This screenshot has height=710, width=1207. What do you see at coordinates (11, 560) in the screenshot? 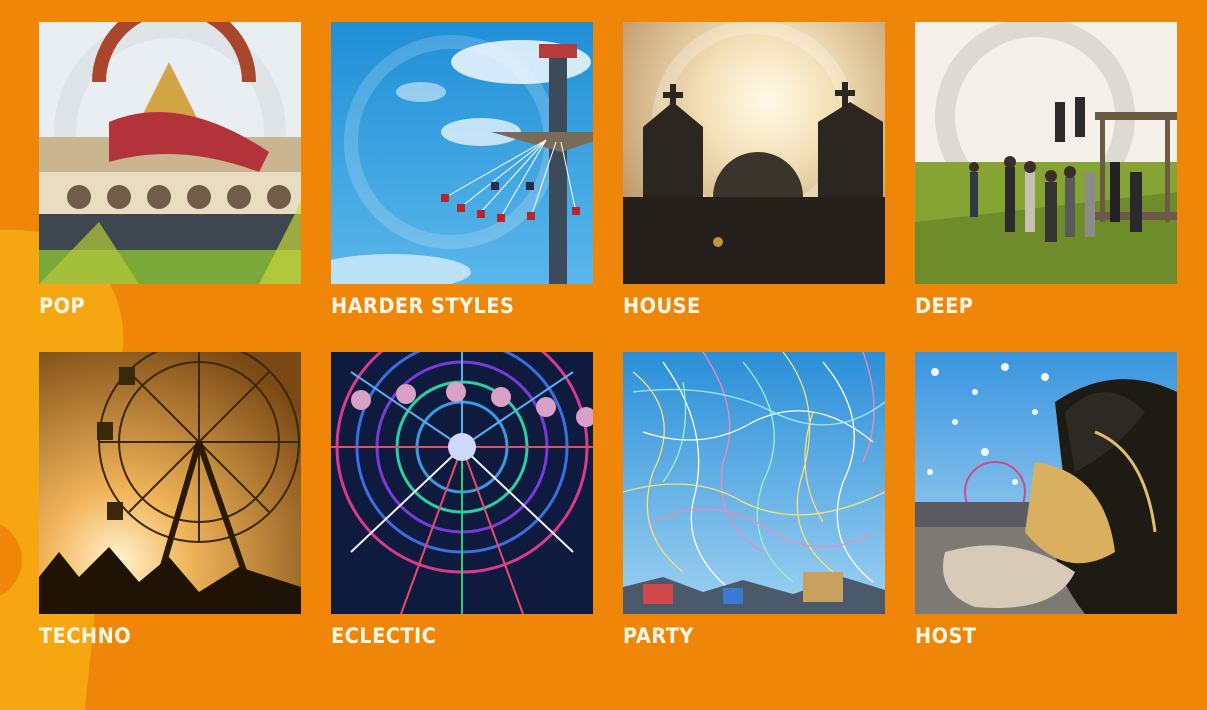
I see `decorative-shape` at bounding box center [11, 560].